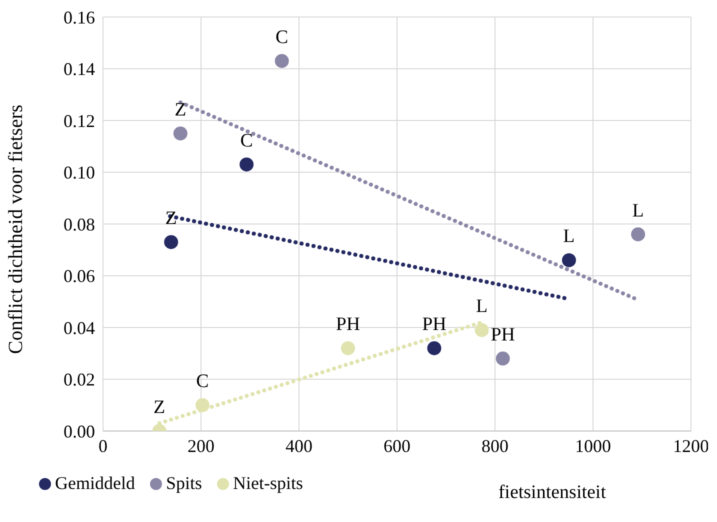  What do you see at coordinates (79, 328) in the screenshot?
I see `y-tick-label: 0.04` at bounding box center [79, 328].